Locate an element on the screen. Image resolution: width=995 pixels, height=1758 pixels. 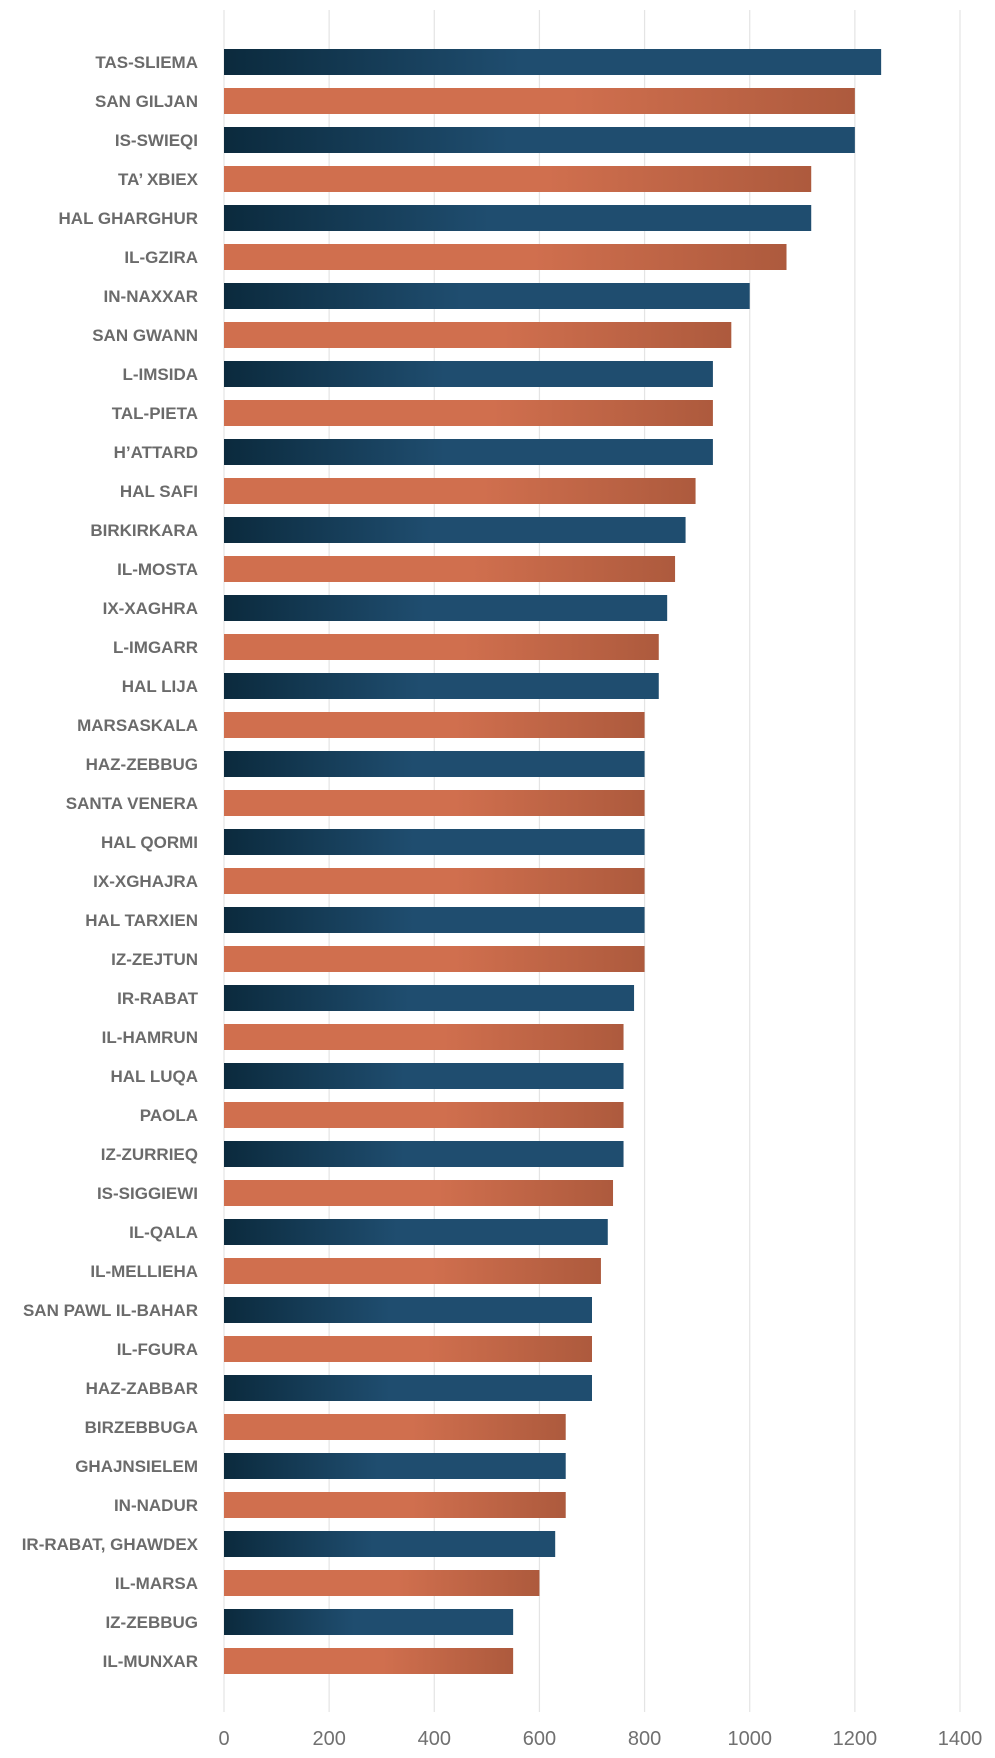
category-label-is-swieqi: IS-SWIEQI is located at coordinates (156, 140).